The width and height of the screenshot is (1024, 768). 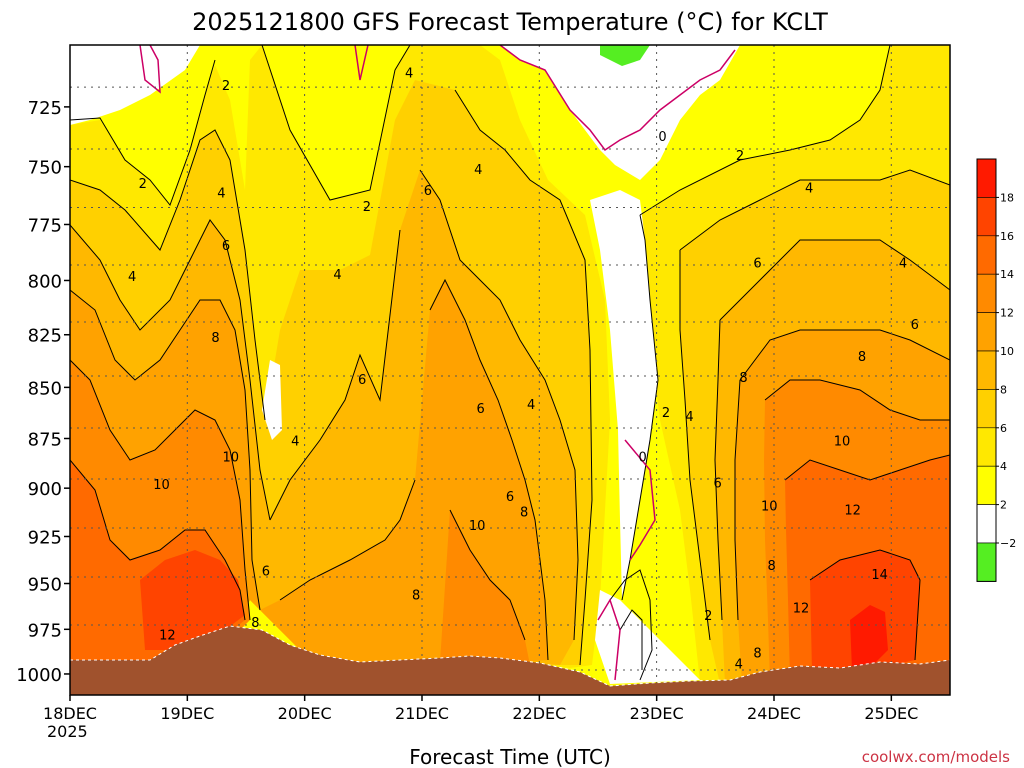 I want to click on colorbar-label: 18, so click(x=1007, y=197).